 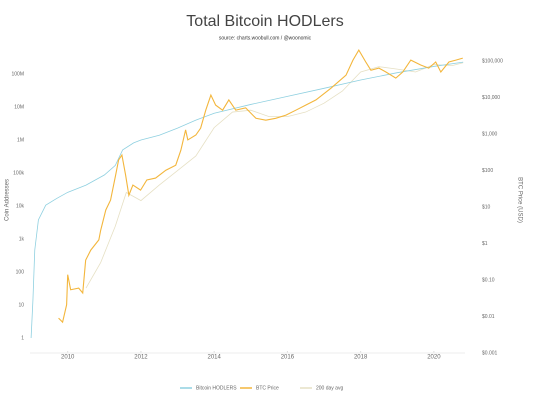 I want to click on y-tick-label: 100k, so click(x=18, y=173).